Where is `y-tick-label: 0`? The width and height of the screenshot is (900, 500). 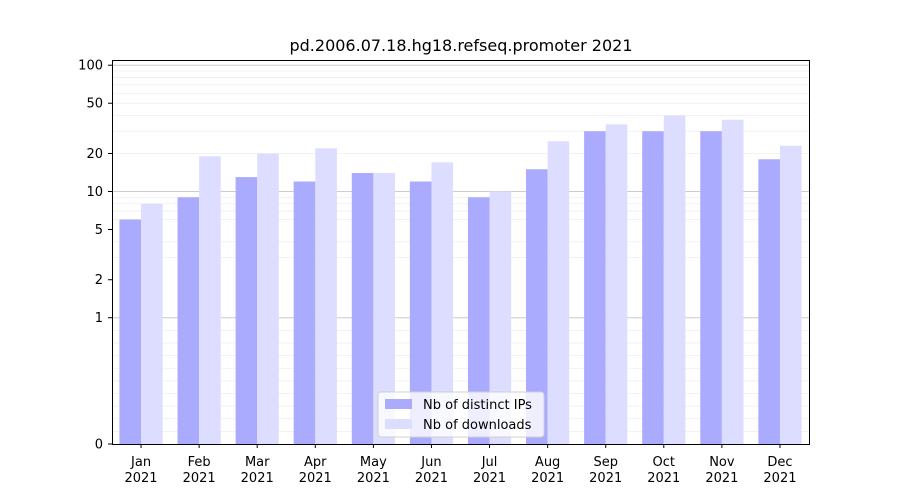
y-tick-label: 0 is located at coordinates (99, 445).